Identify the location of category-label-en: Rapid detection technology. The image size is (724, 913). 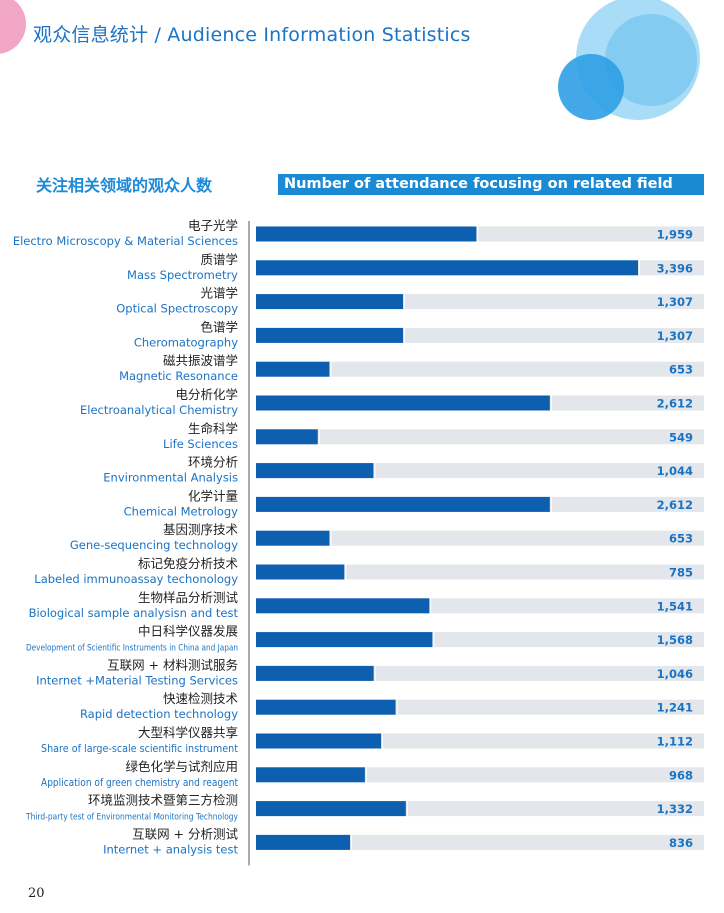
(159, 714).